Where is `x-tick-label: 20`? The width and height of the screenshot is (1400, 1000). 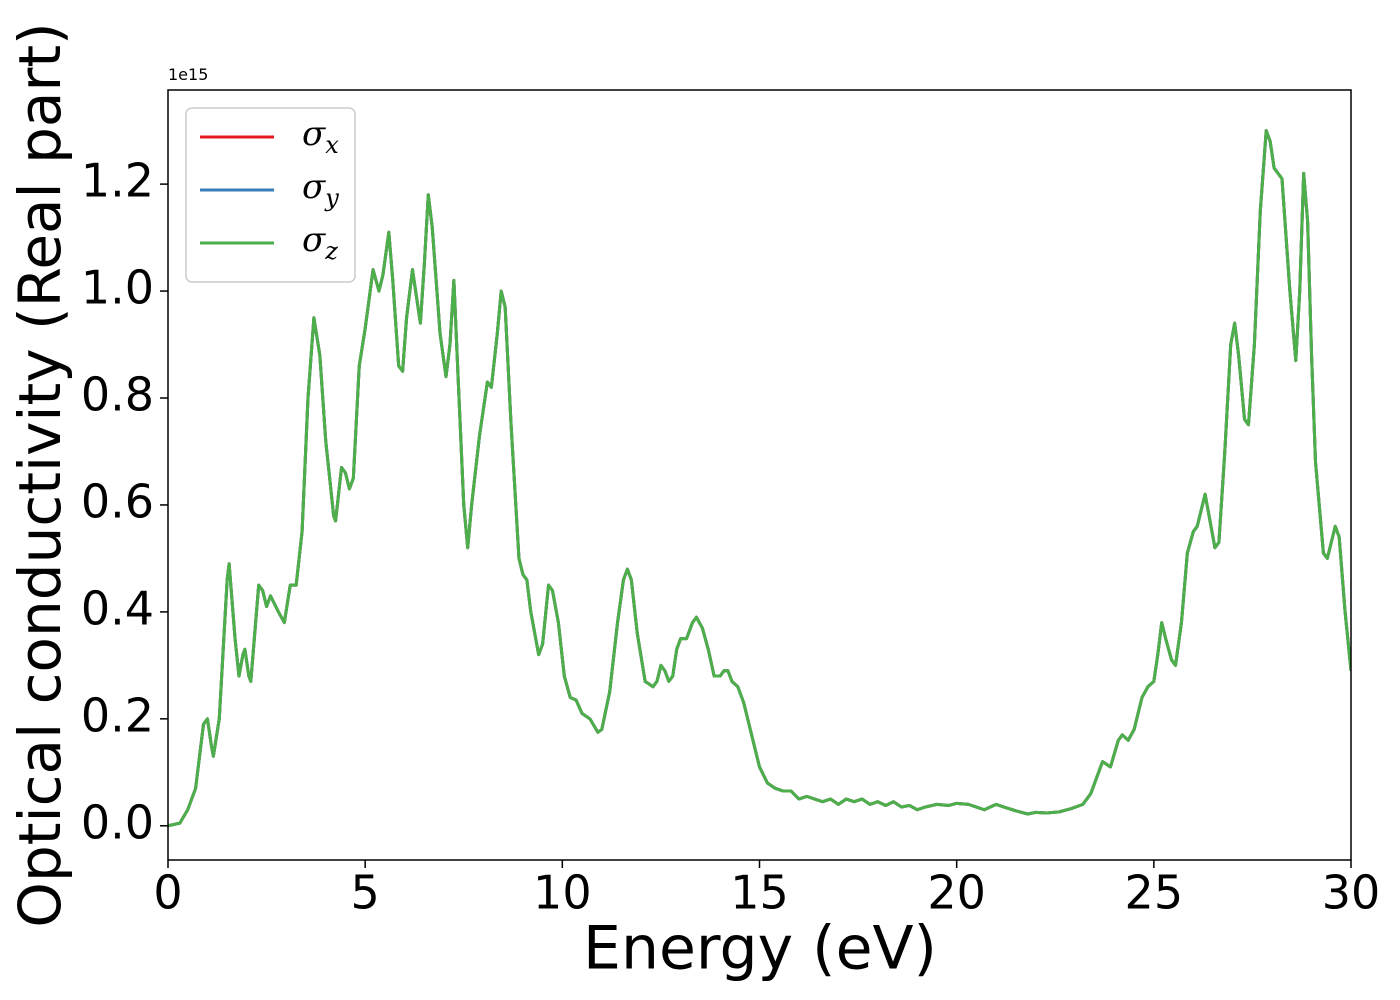 x-tick-label: 20 is located at coordinates (956, 893).